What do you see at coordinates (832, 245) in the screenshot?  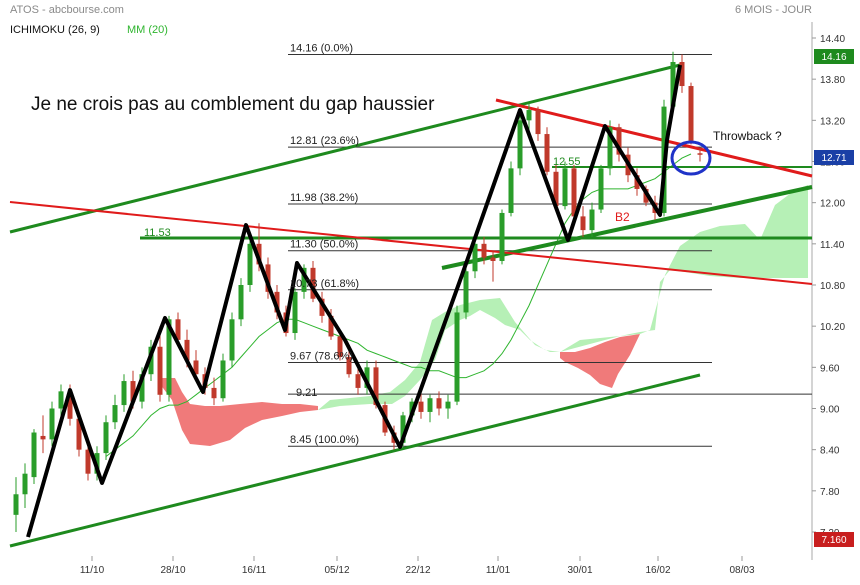 I see `y-tick-label: 11.40` at bounding box center [832, 245].